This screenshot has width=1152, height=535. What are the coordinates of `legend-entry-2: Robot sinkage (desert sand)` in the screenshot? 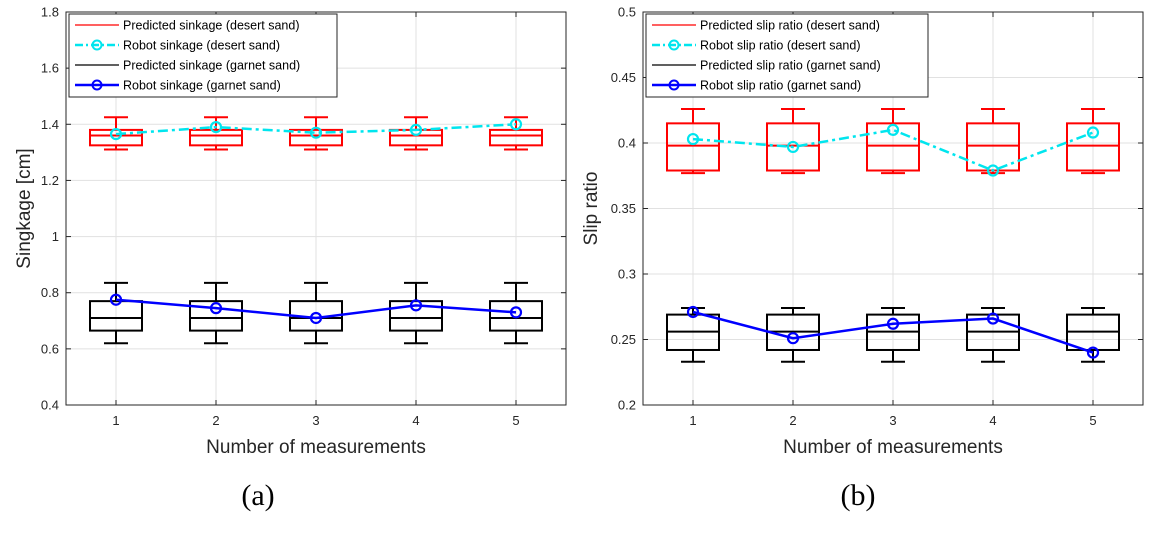 It's located at (177, 46).